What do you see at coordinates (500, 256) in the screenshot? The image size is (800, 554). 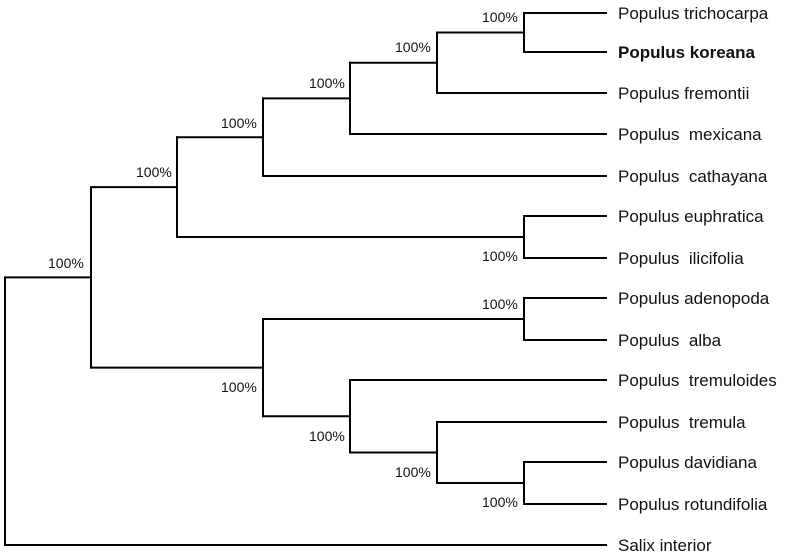 I see `support-value-n_eup_ili: 100%` at bounding box center [500, 256].